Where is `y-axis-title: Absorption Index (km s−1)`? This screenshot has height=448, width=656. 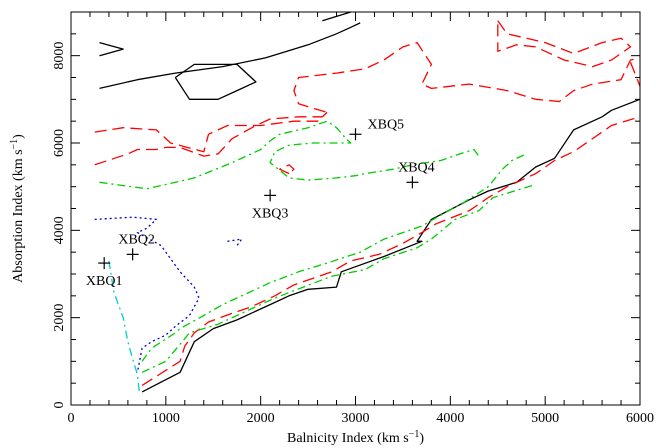
y-axis-title: Absorption Index (km s−1) is located at coordinates (17, 208).